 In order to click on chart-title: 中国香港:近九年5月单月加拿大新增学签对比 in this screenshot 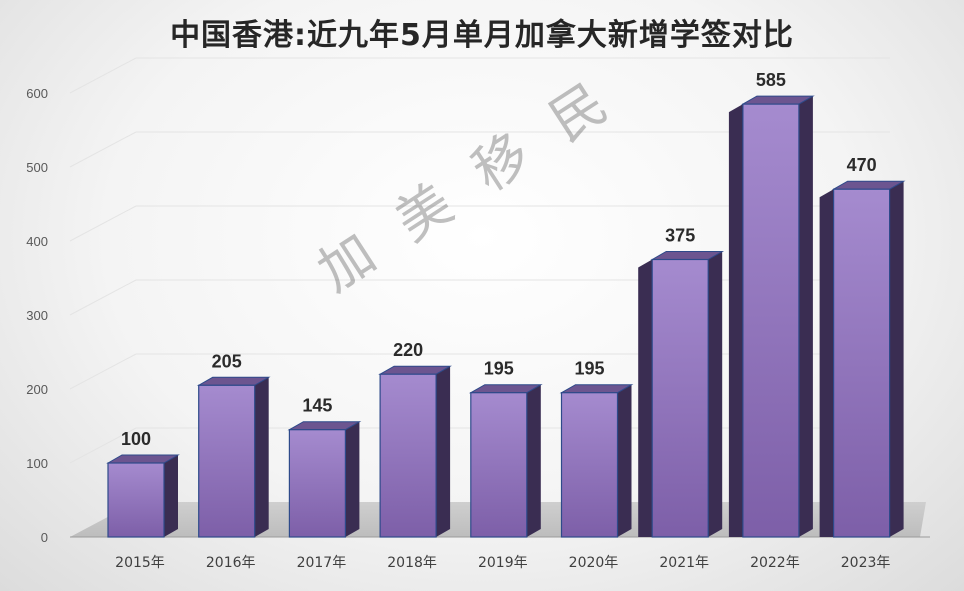, I will do `click(482, 35)`.